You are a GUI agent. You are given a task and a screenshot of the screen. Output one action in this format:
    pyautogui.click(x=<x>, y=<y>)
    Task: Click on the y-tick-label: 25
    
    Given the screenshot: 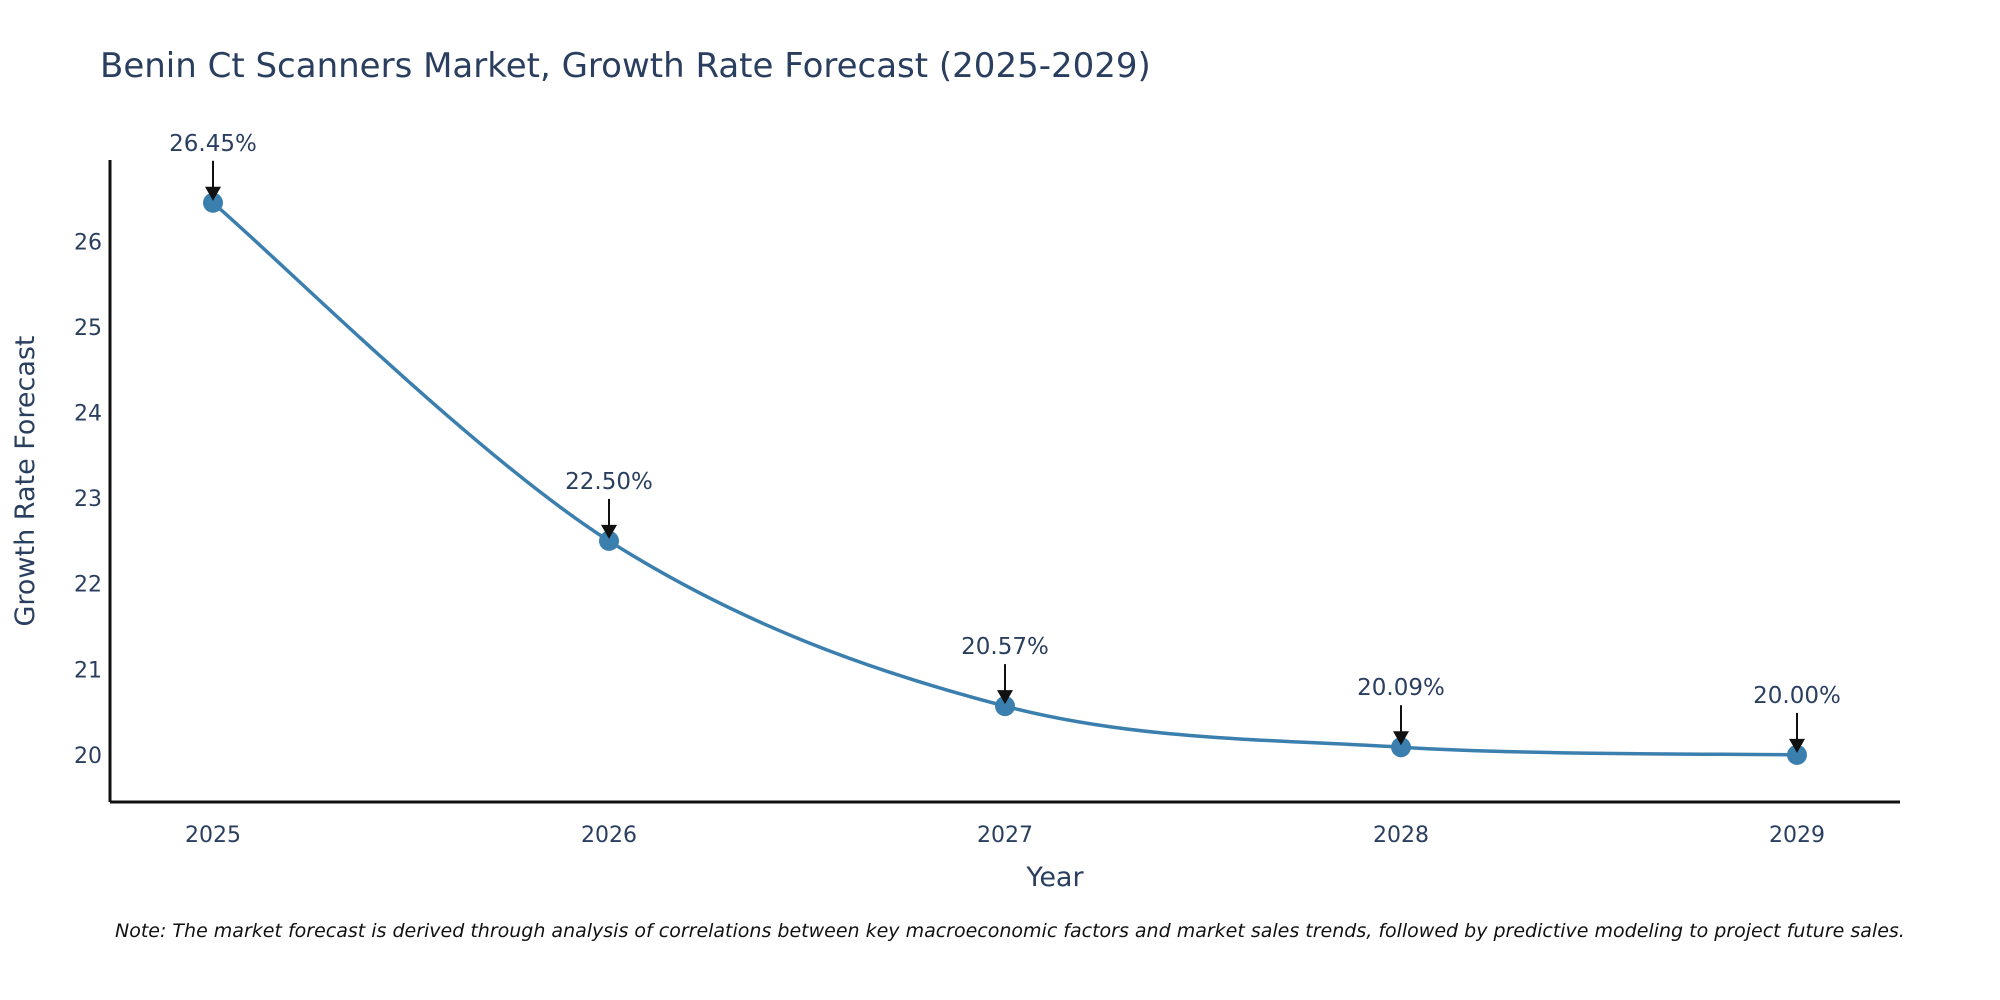 What is the action you would take?
    pyautogui.click(x=88, y=328)
    